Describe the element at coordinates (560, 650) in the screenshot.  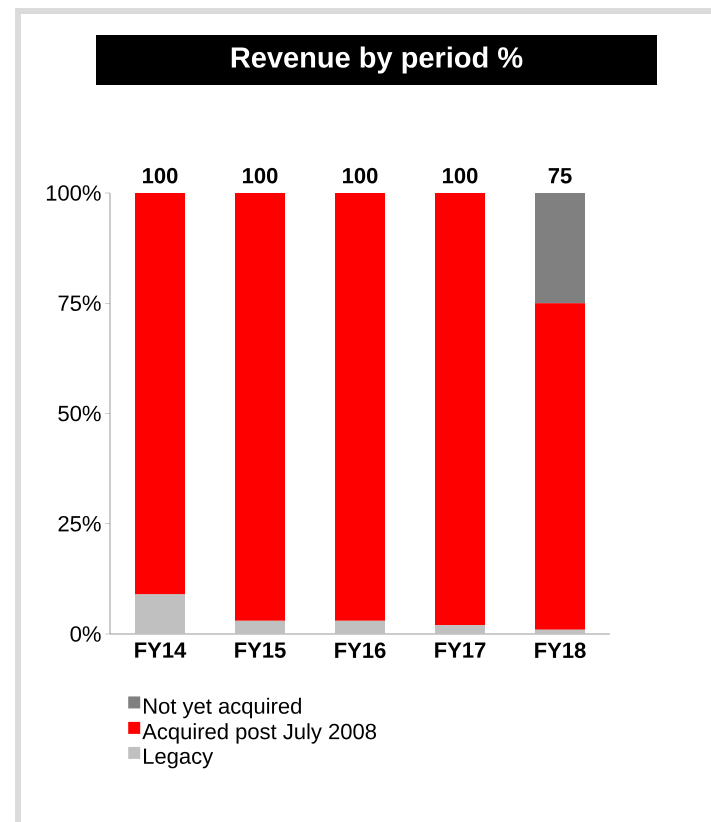
I see `x-tick-label: FY18` at that location.